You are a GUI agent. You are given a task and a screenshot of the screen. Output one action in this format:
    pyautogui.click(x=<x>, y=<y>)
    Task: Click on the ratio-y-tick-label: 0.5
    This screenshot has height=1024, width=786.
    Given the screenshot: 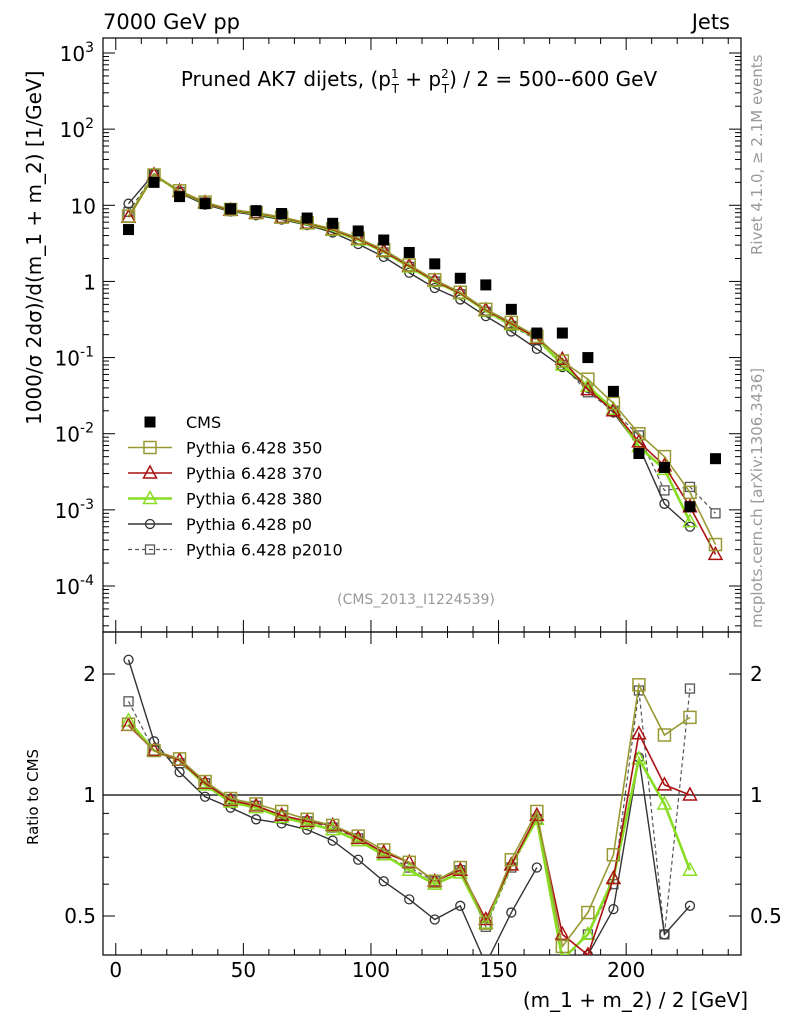 What is the action you would take?
    pyautogui.click(x=80, y=916)
    